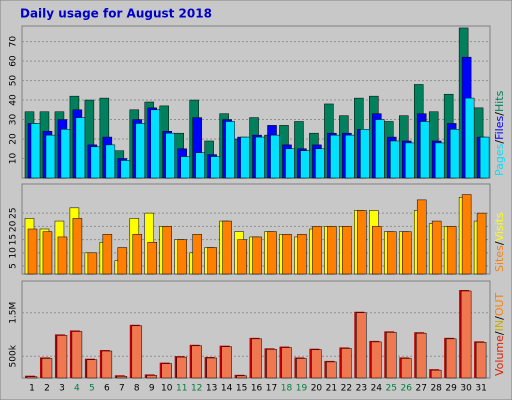 The image size is (512, 400). I want to click on y-tick-label: 10, so click(14, 253).